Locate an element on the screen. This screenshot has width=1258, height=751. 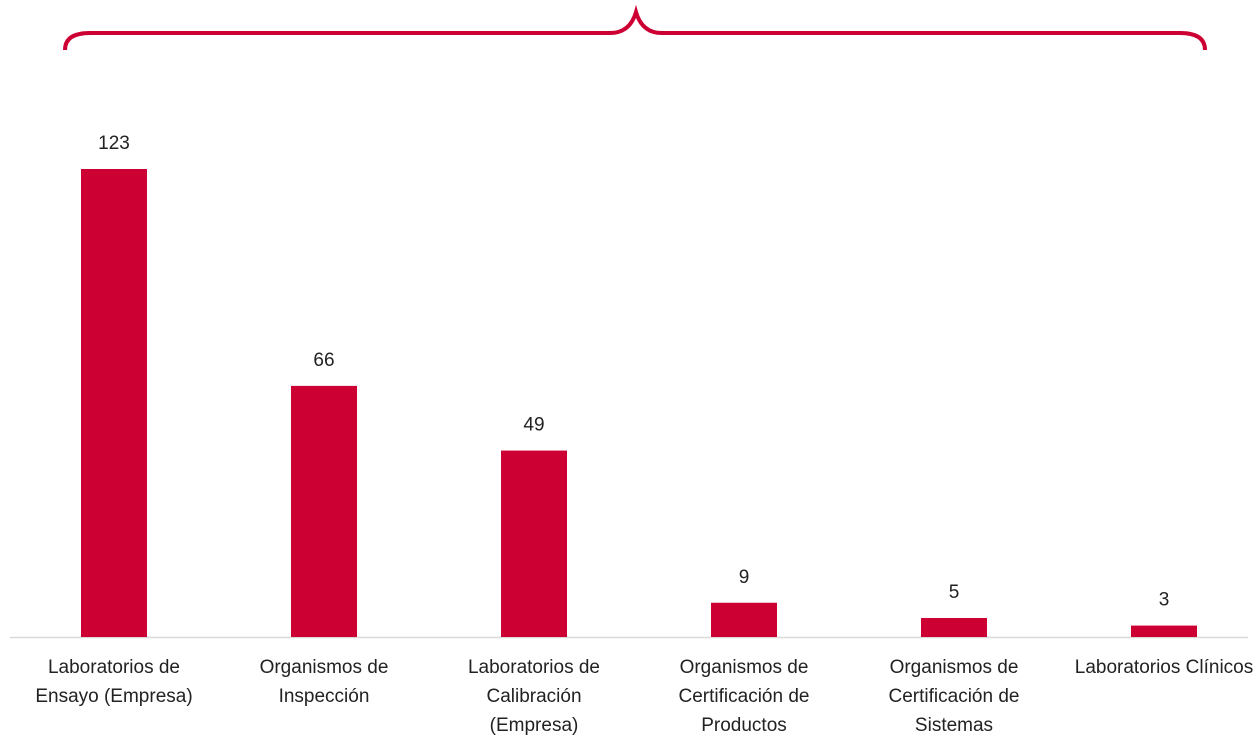
value-label: 49 is located at coordinates (533, 425).